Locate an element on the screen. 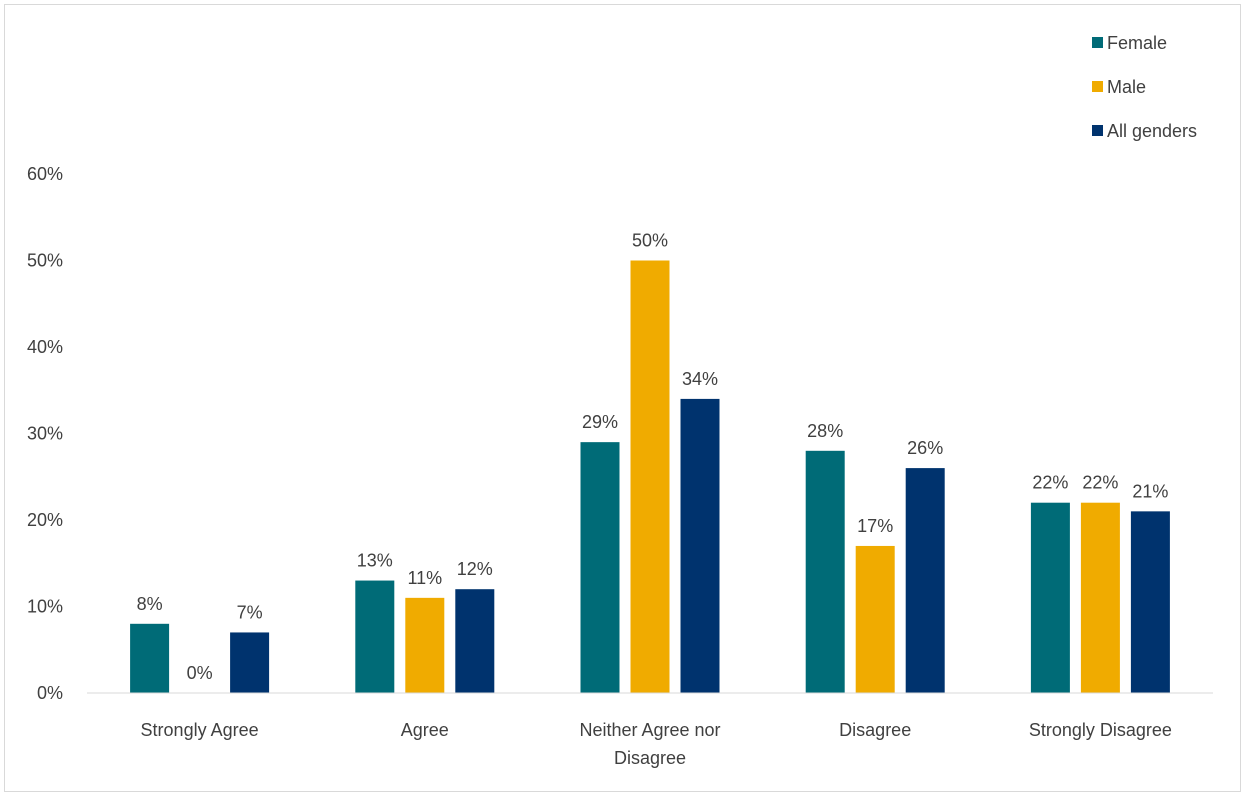 The height and width of the screenshot is (796, 1245). data-label: 29% is located at coordinates (600, 422).